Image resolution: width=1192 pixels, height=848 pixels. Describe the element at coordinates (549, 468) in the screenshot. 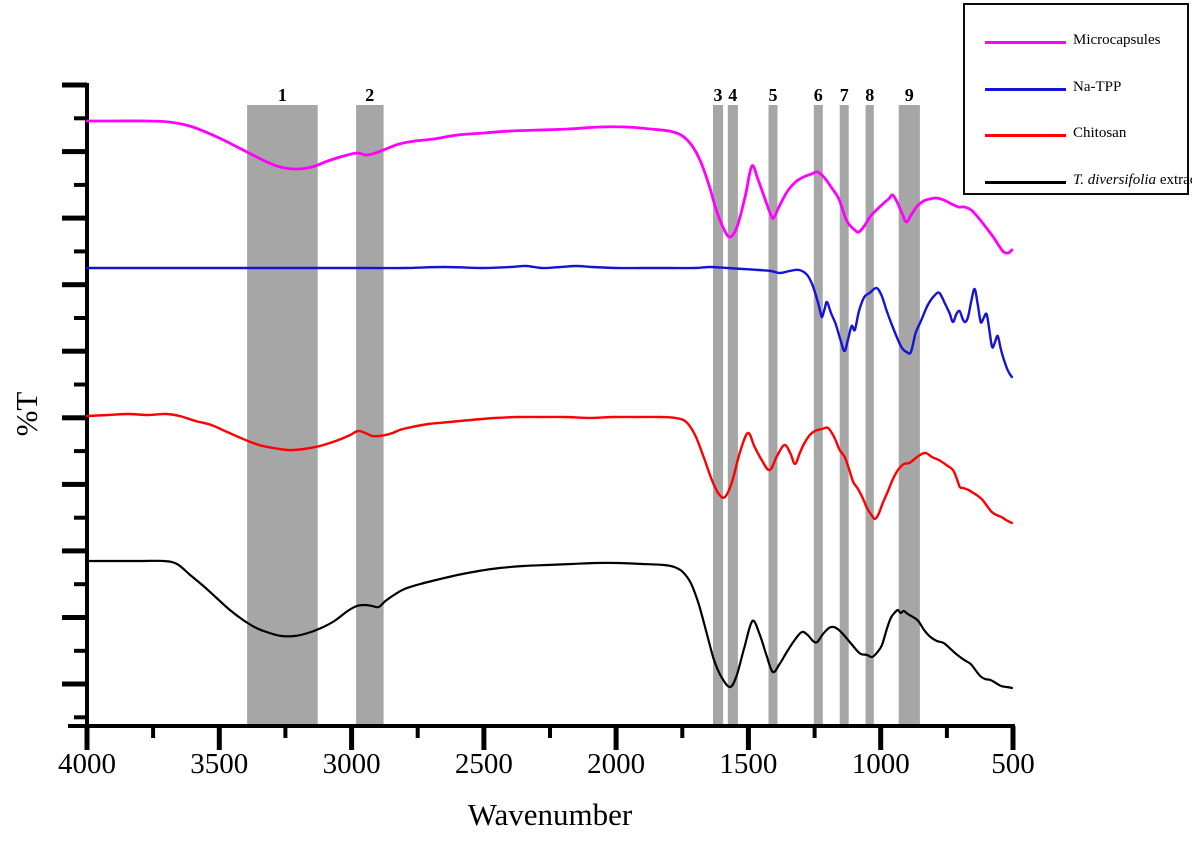

I see `spectrum-curve-chitosan` at that location.